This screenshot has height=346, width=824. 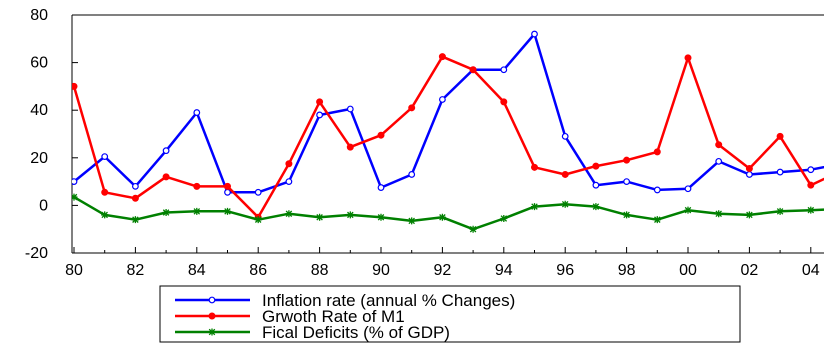 What do you see at coordinates (51, 134) in the screenshot?
I see `y-ticks: 80 60 40 20 0 -20` at bounding box center [51, 134].